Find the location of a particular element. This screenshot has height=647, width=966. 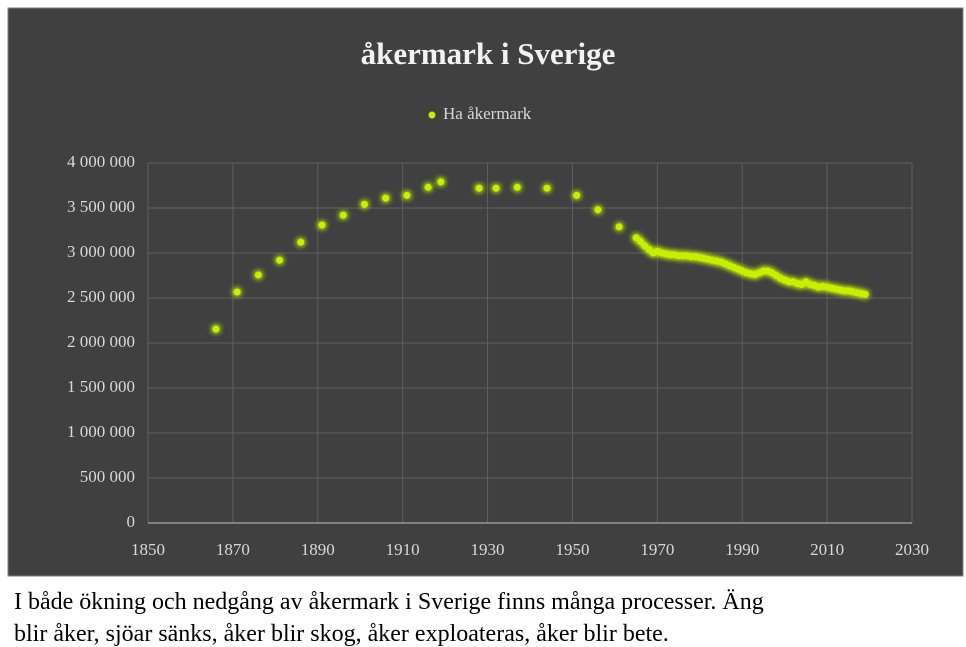

x-tick-label: 1910 is located at coordinates (403, 549).